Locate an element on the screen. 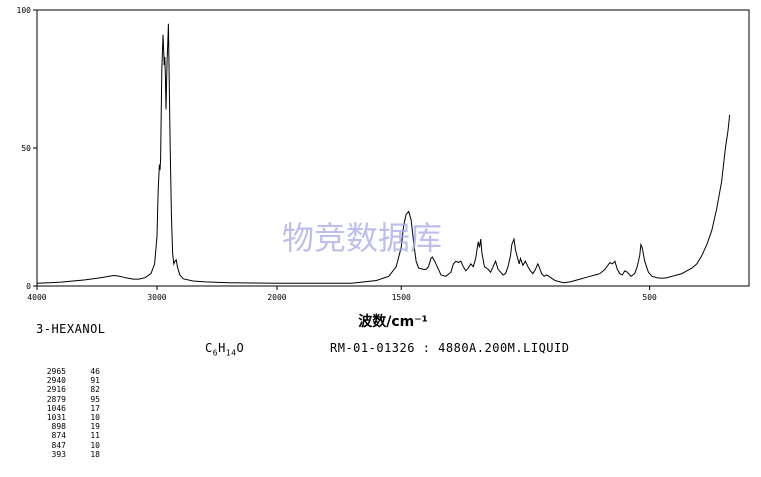 The image size is (761, 477). peak-wavenumber: 393 is located at coordinates (58, 454).